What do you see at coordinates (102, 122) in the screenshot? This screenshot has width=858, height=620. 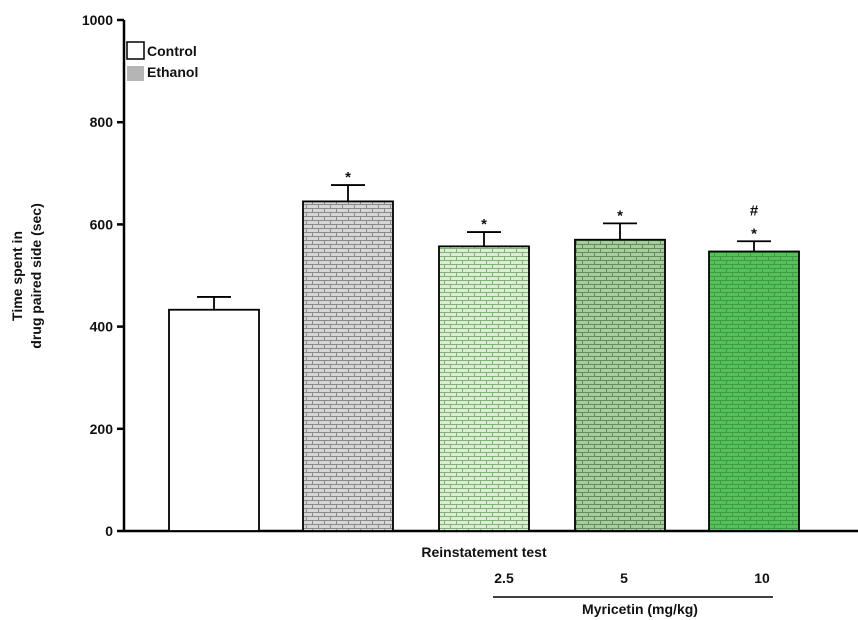 I see `y-tick-label: 800` at bounding box center [102, 122].